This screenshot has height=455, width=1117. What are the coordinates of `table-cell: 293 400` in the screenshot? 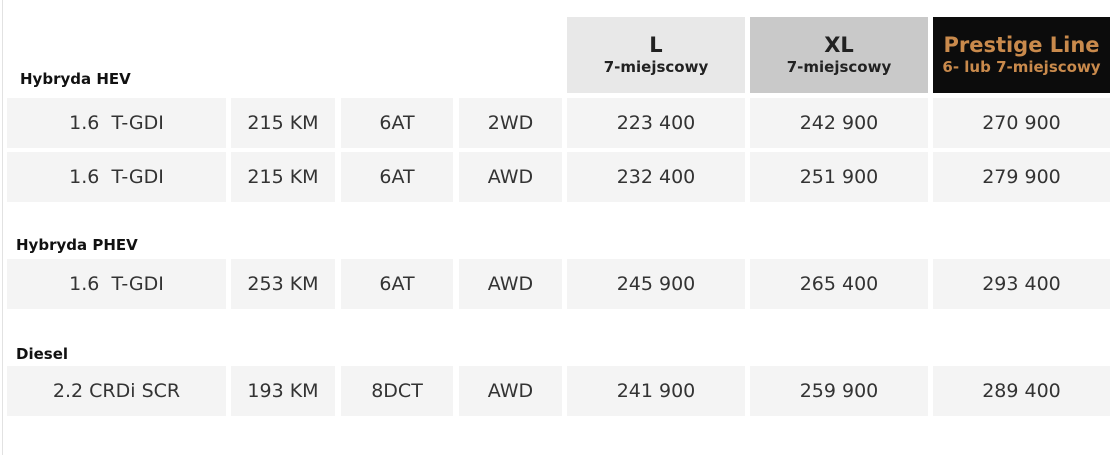 It's located at (1021, 284).